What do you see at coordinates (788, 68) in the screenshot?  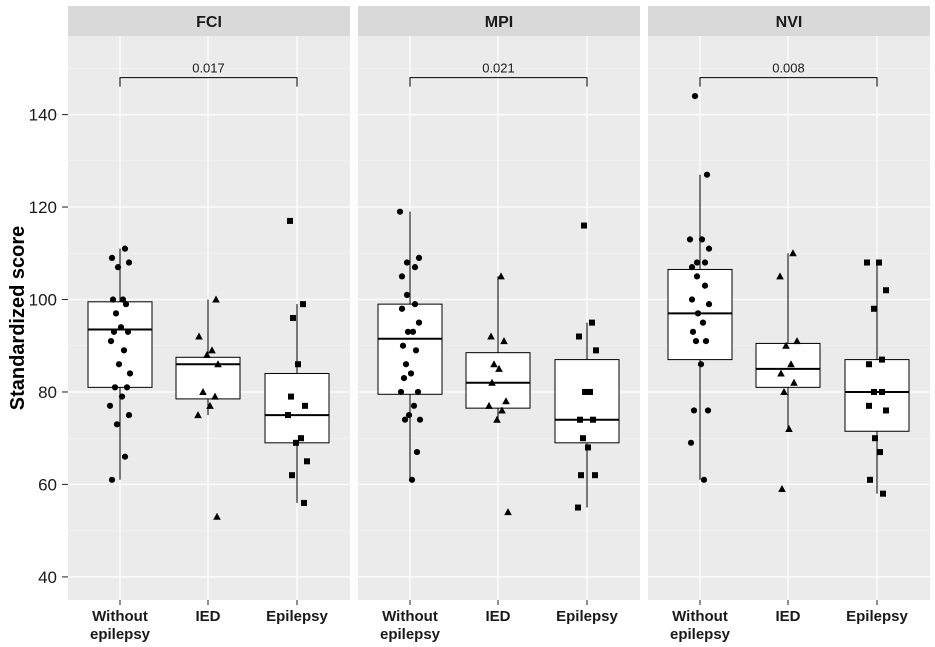 I see `p-value-label: 0.008` at bounding box center [788, 68].